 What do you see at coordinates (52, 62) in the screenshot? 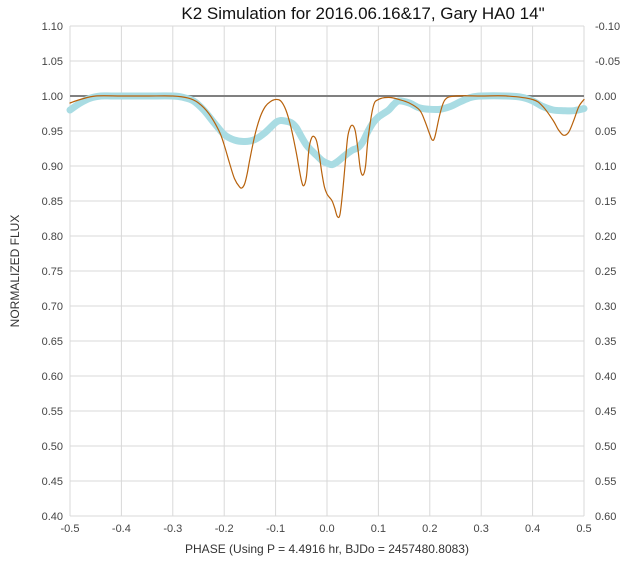
I see `y-tick-label: 1.05` at bounding box center [52, 62].